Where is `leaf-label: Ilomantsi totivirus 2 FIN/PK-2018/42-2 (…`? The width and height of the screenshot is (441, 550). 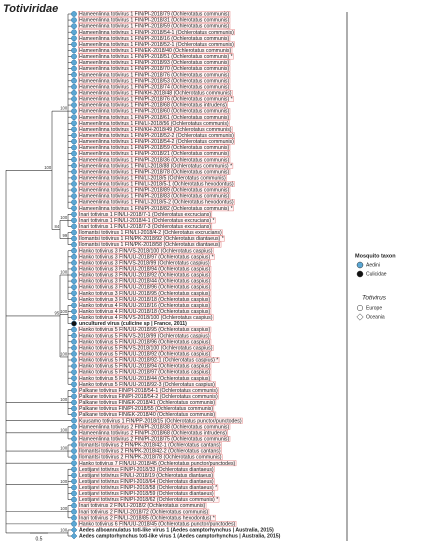
leaf-label: Ilomantsi totivirus 2 FIN/PK-2018/42-2 (… is located at coordinates (150, 452).